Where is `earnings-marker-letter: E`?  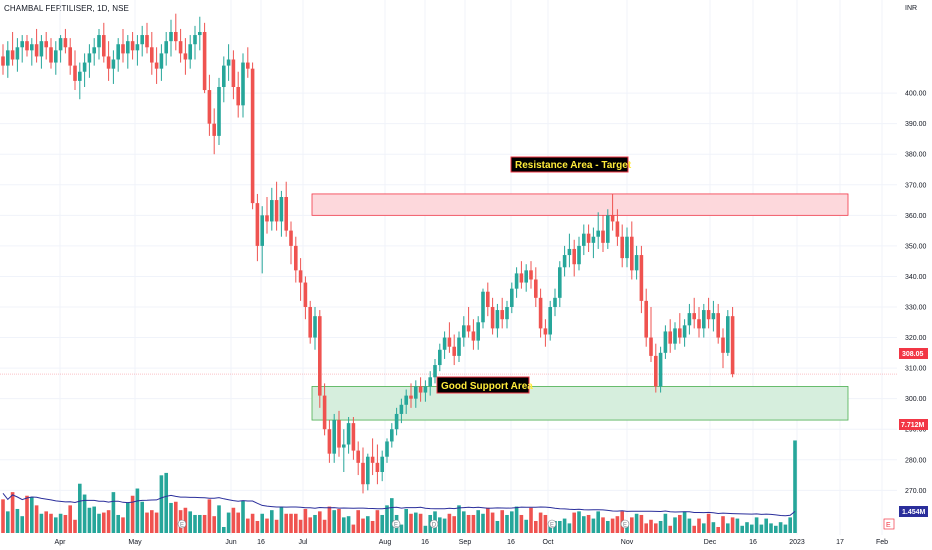 earnings-marker-letter: E is located at coordinates (625, 526).